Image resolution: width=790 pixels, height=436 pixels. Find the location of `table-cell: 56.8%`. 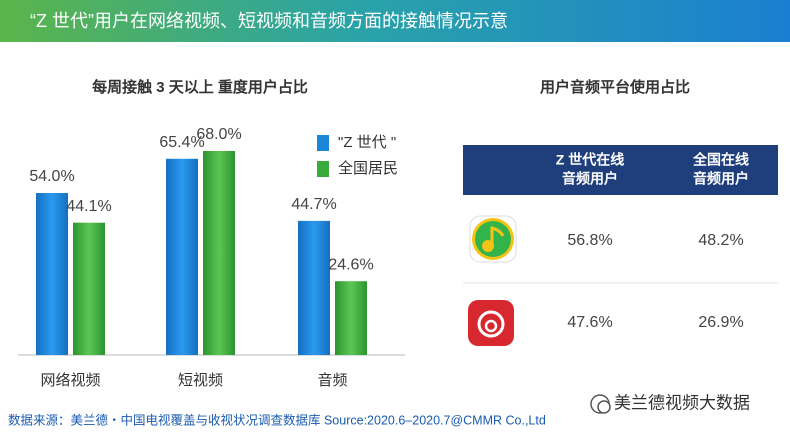

table-cell: 56.8% is located at coordinates (589, 240).